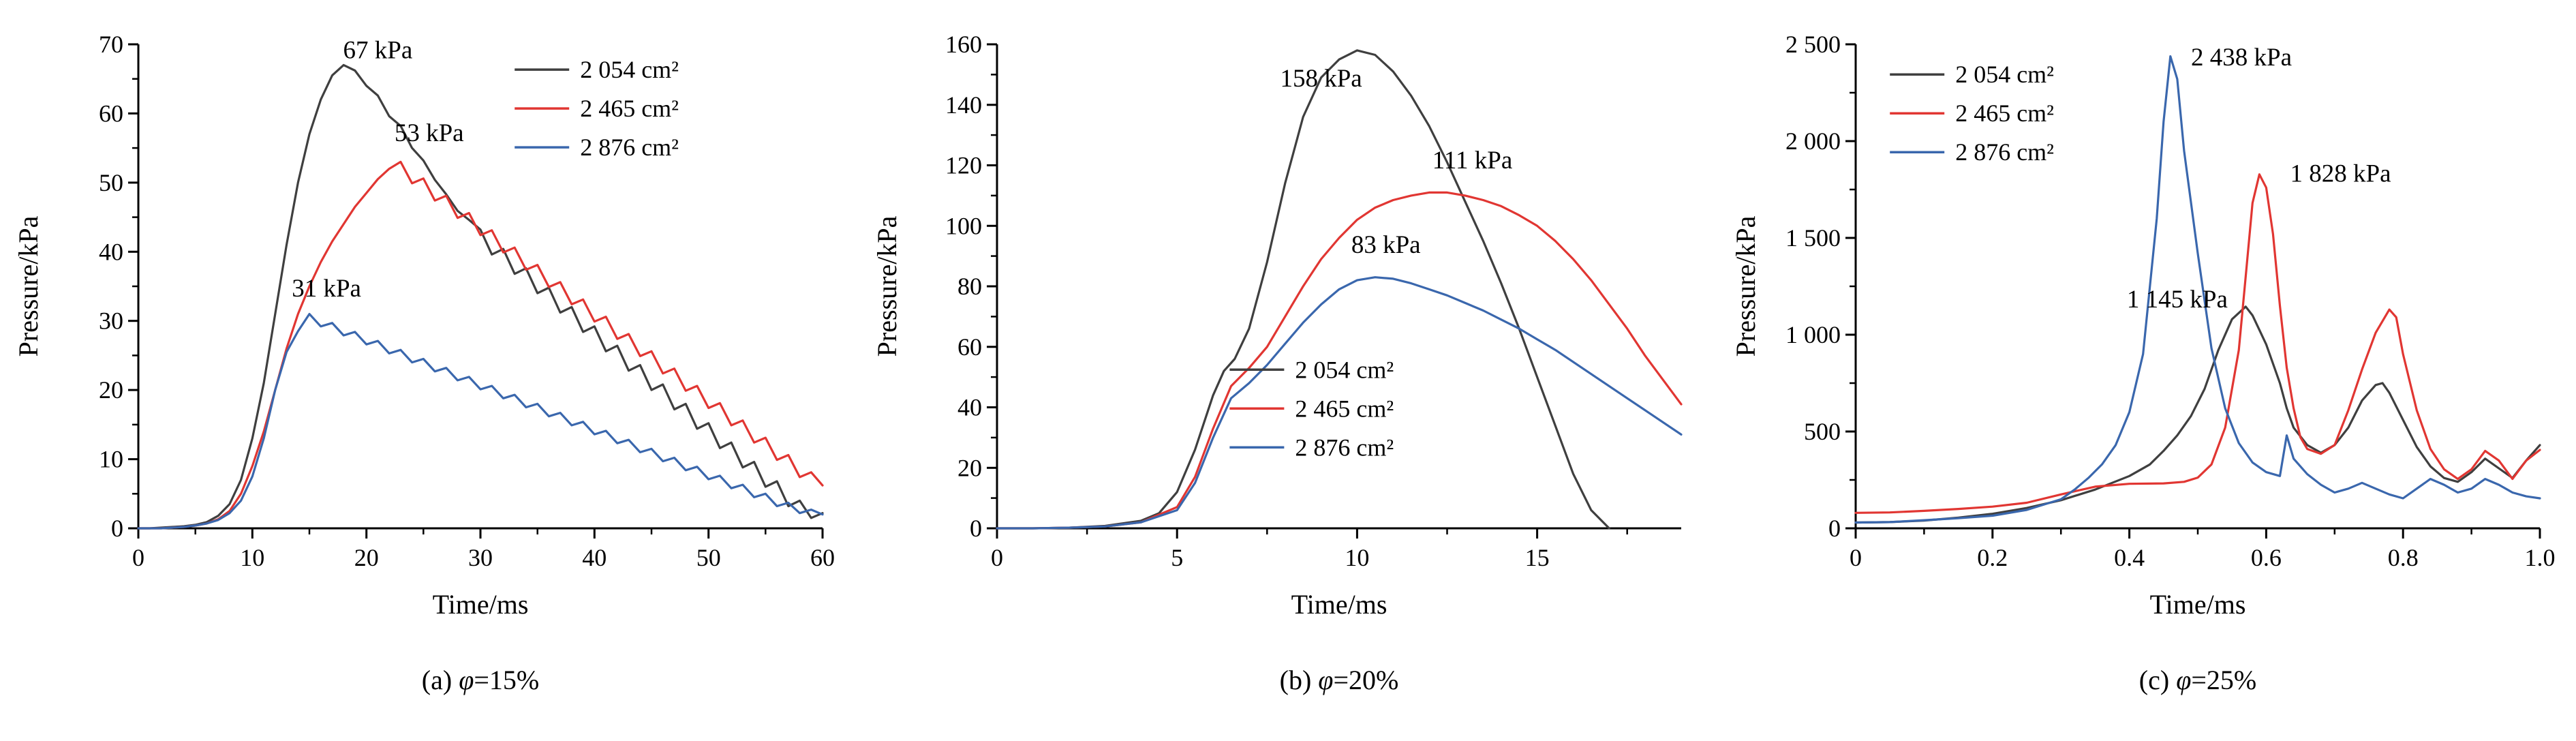 The height and width of the screenshot is (741, 2576). Describe the element at coordinates (708, 557) in the screenshot. I see `x-tick-label: 50` at that location.